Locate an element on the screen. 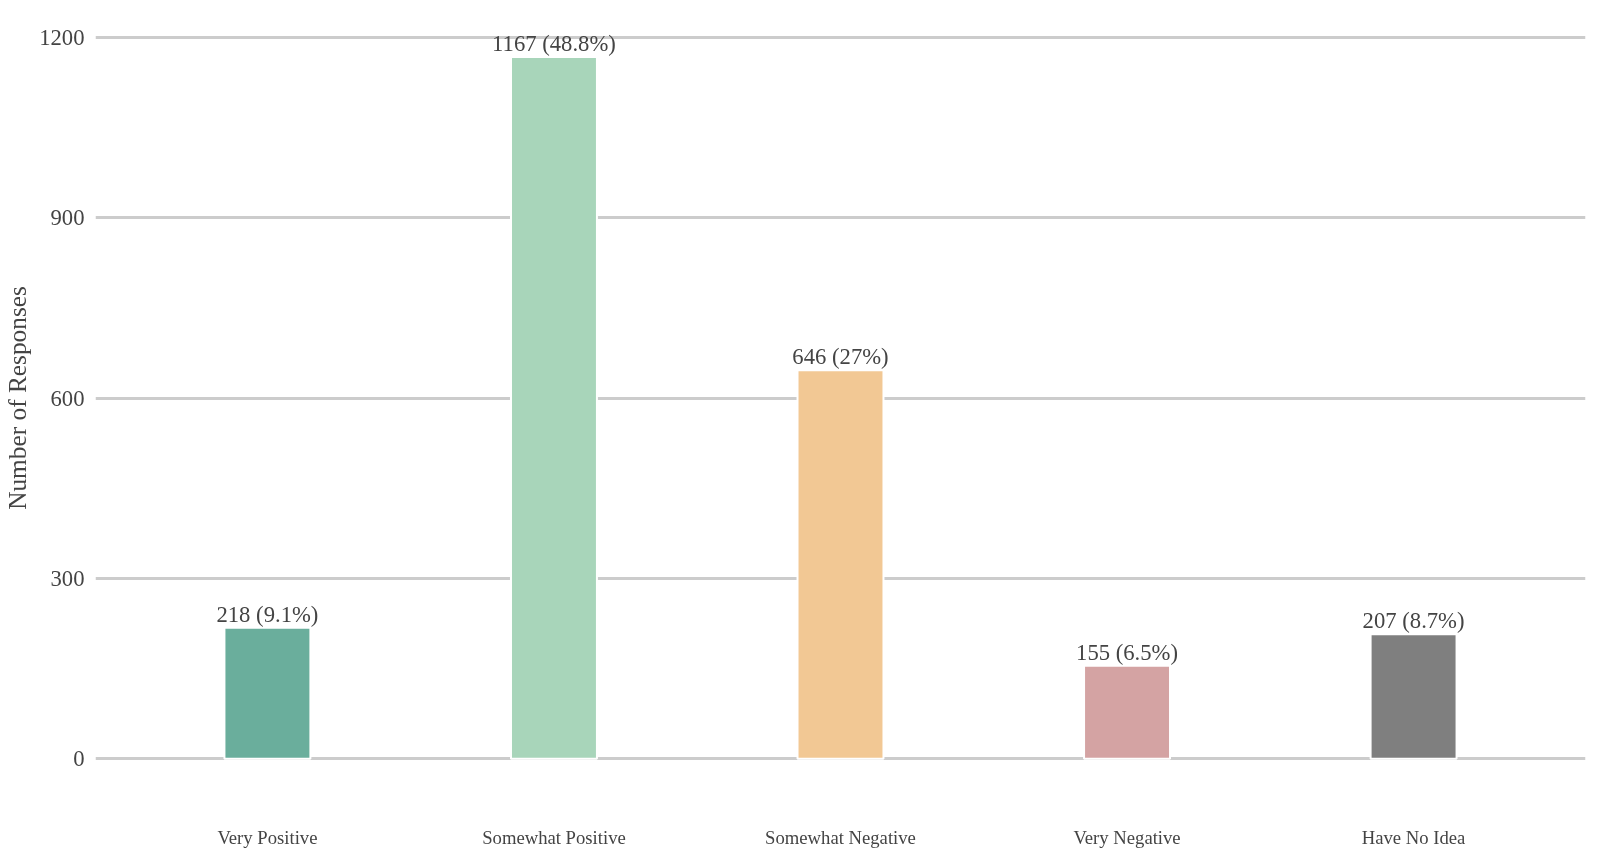  x-tick-label: Very Positive is located at coordinates (267, 837).